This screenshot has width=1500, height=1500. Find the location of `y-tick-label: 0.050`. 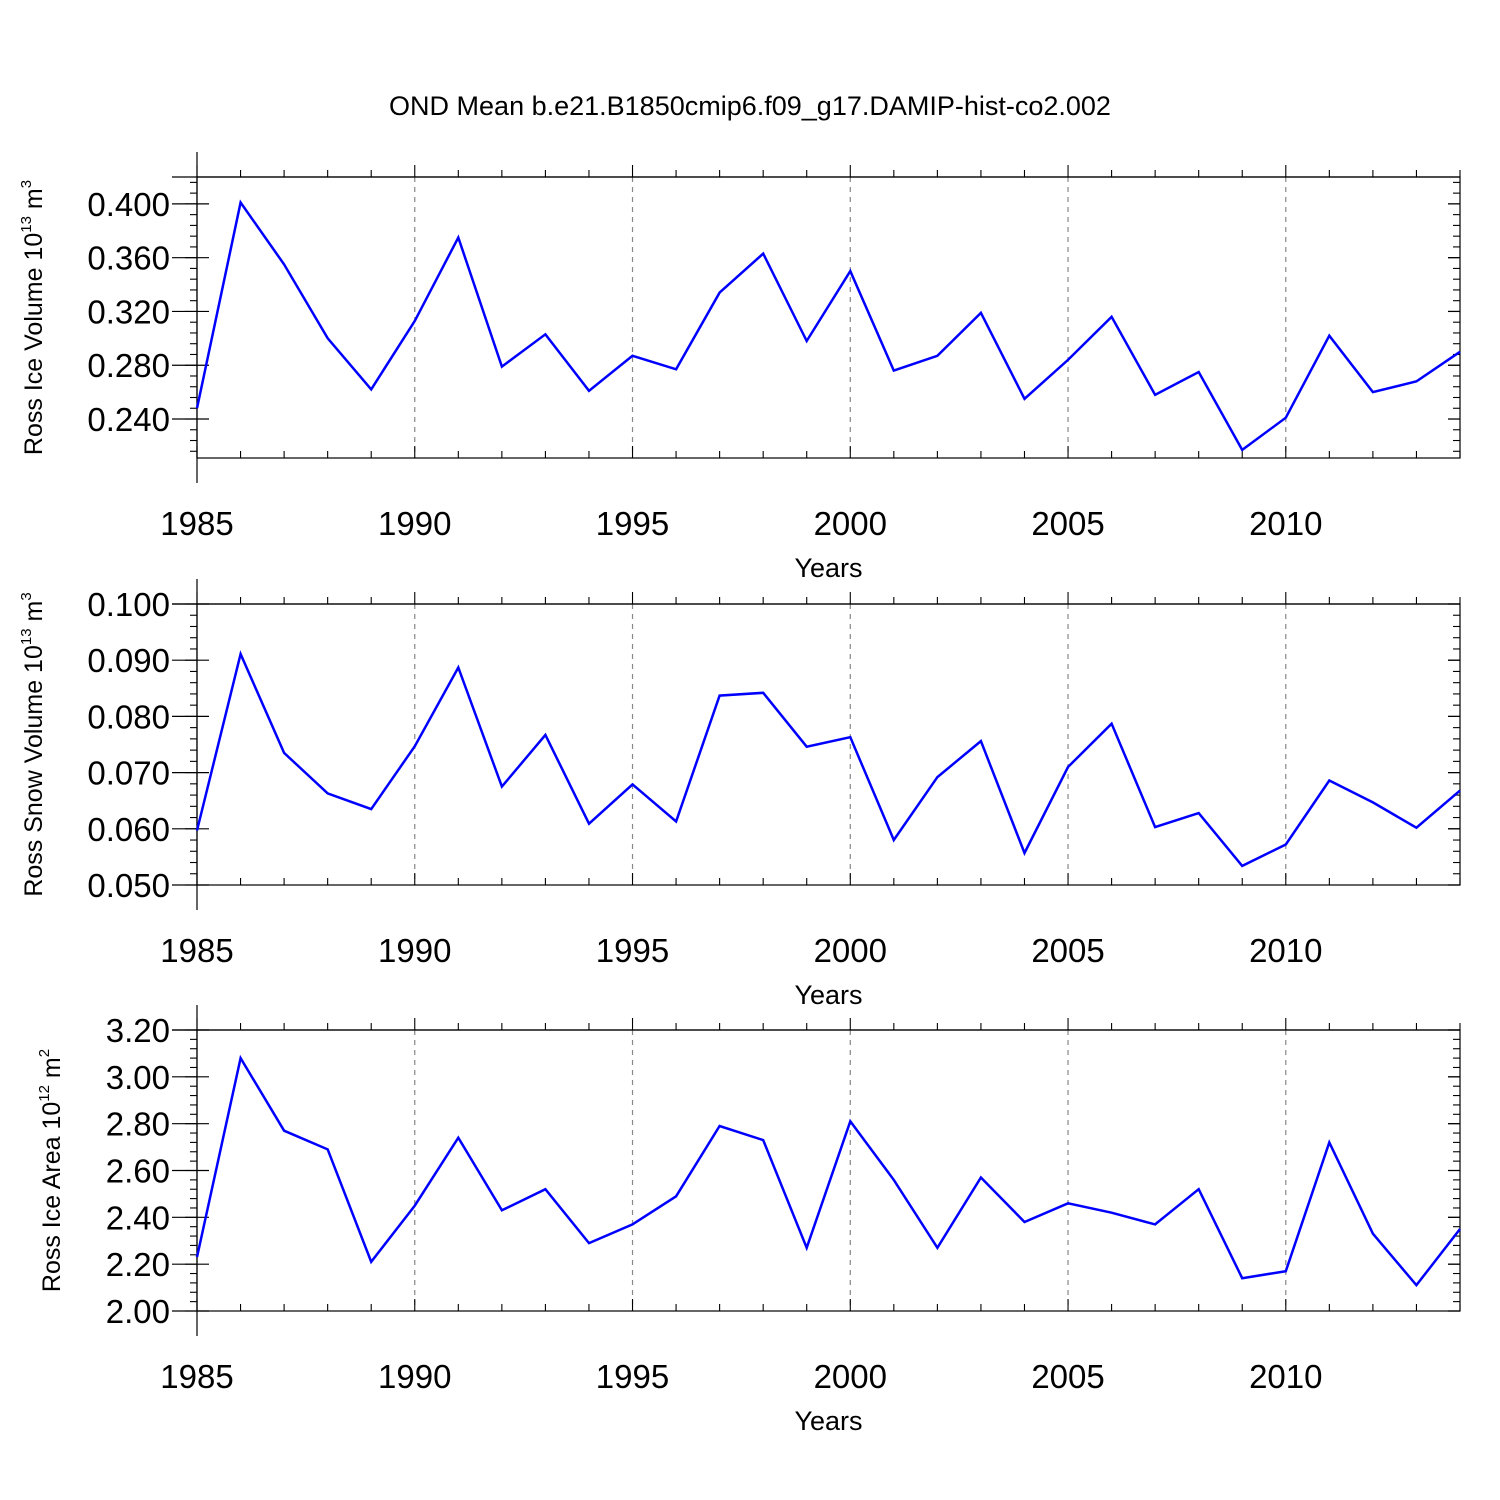

y-tick-label: 0.050 is located at coordinates (128, 885).